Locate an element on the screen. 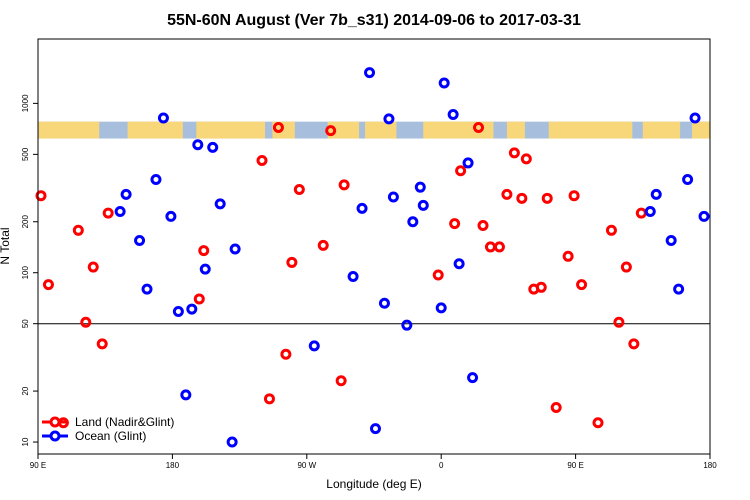  y-tick-label: 200 is located at coordinates (25, 222).